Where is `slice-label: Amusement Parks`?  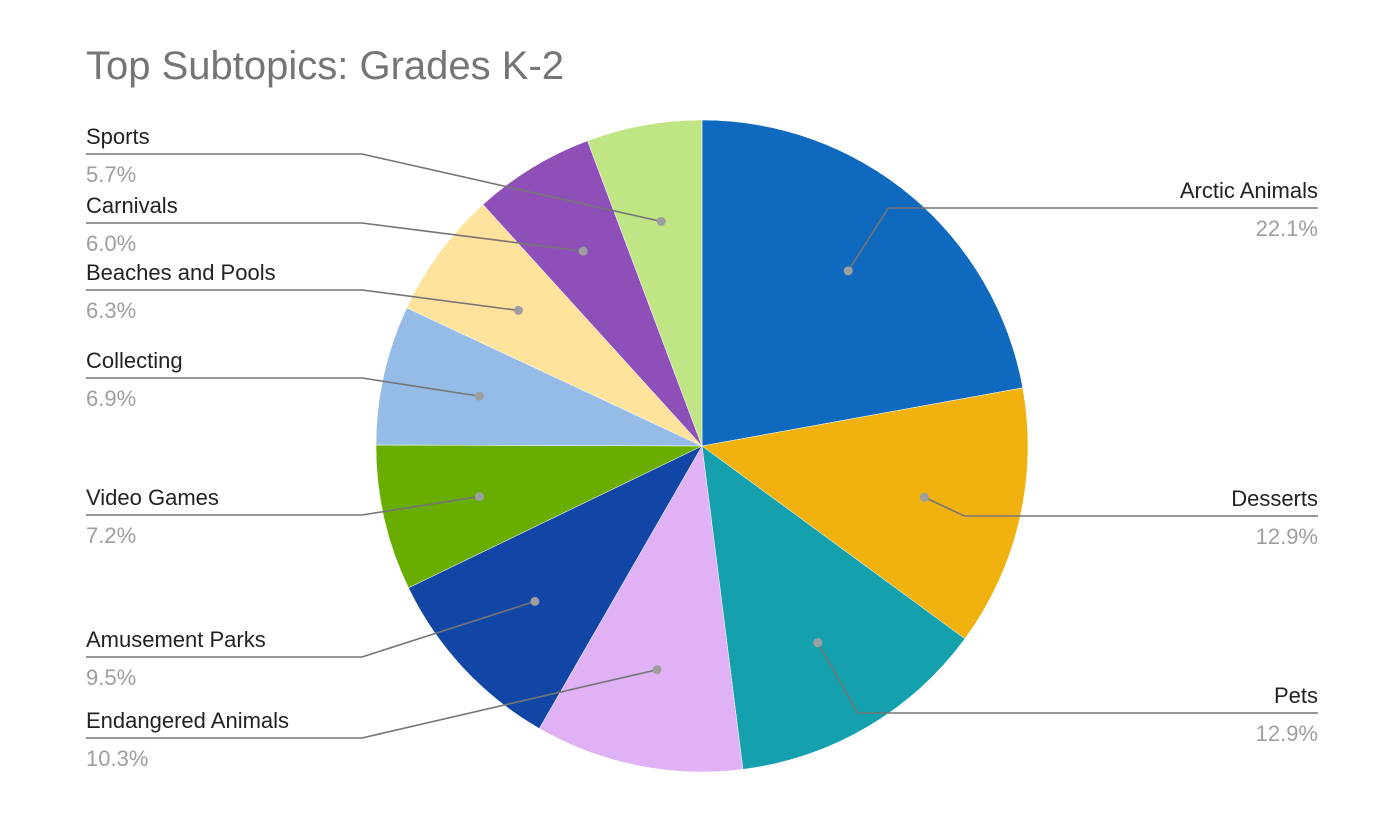 slice-label: Amusement Parks is located at coordinates (176, 639).